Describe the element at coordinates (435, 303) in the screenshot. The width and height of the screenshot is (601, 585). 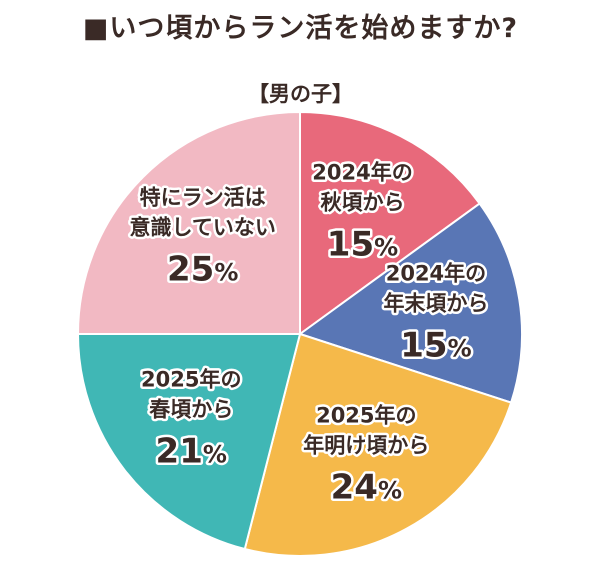
I see `slice-2-category-line-2: 年末頃から` at that location.